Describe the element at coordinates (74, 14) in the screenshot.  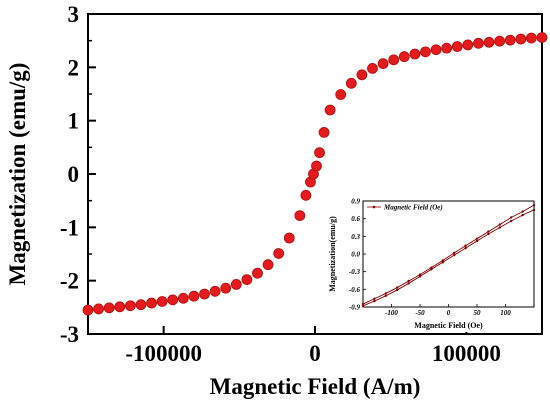
I see `main-y-tick-label: 3` at that location.